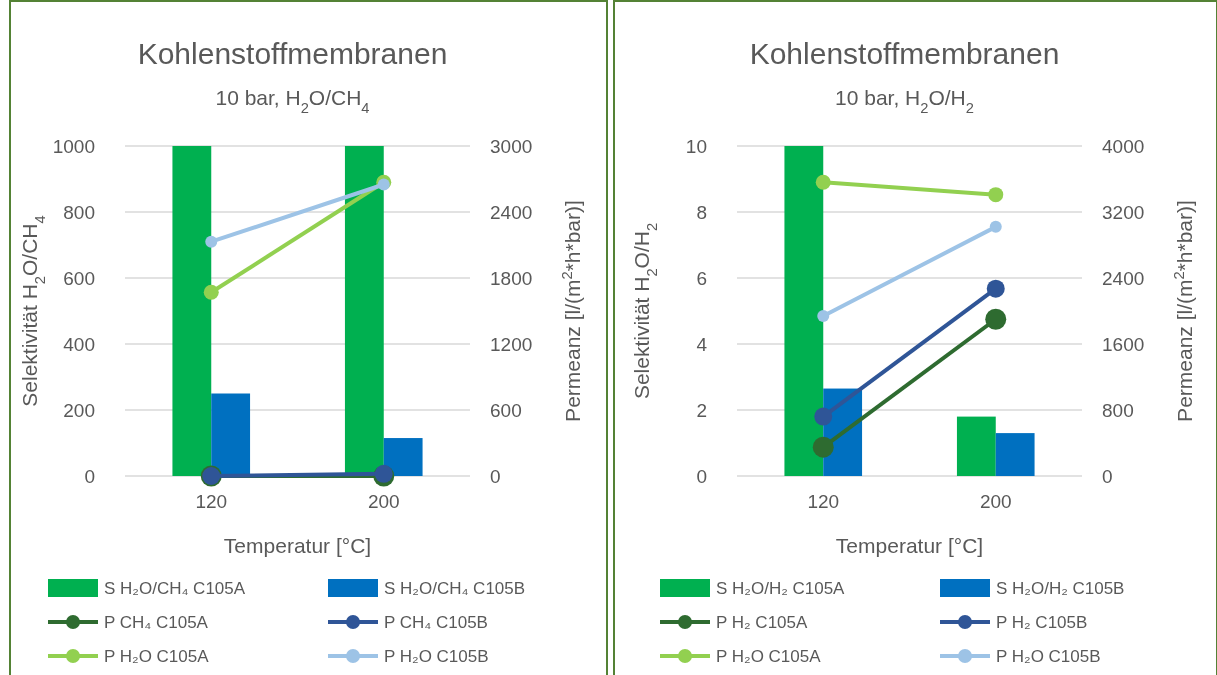  I want to click on y2-tick-label: 3200, so click(1123, 212).